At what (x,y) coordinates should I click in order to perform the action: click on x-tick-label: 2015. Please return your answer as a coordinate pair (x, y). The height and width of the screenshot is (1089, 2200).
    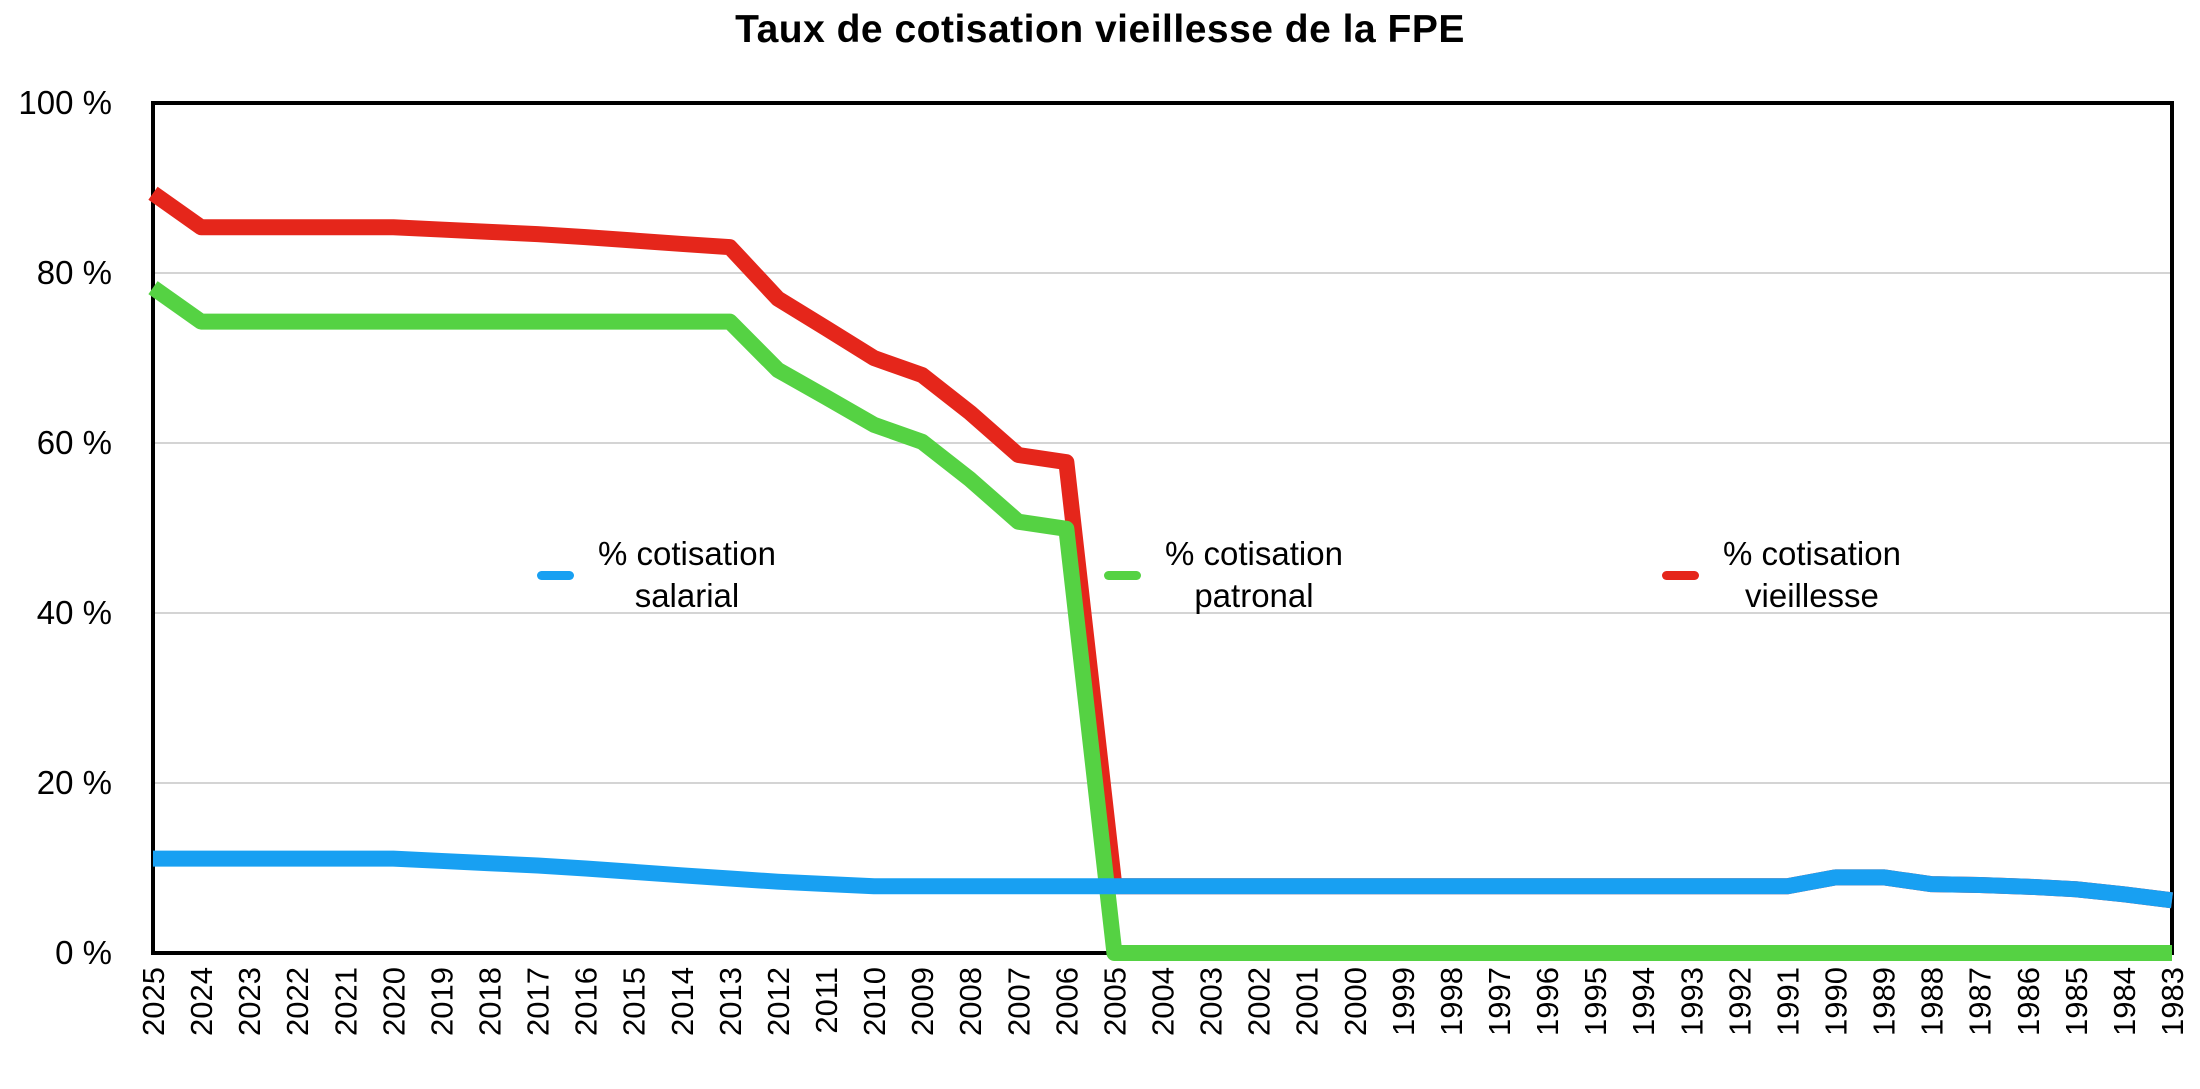
    Looking at the image, I should click on (634, 1001).